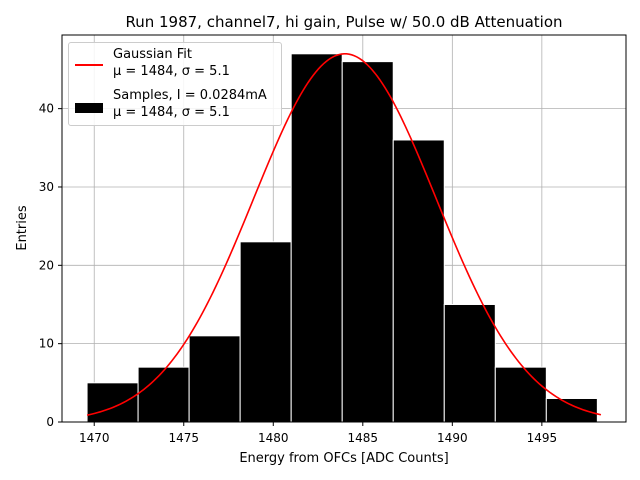 The width and height of the screenshot is (640, 480). I want to click on x-tick-label: 1480, so click(273, 438).